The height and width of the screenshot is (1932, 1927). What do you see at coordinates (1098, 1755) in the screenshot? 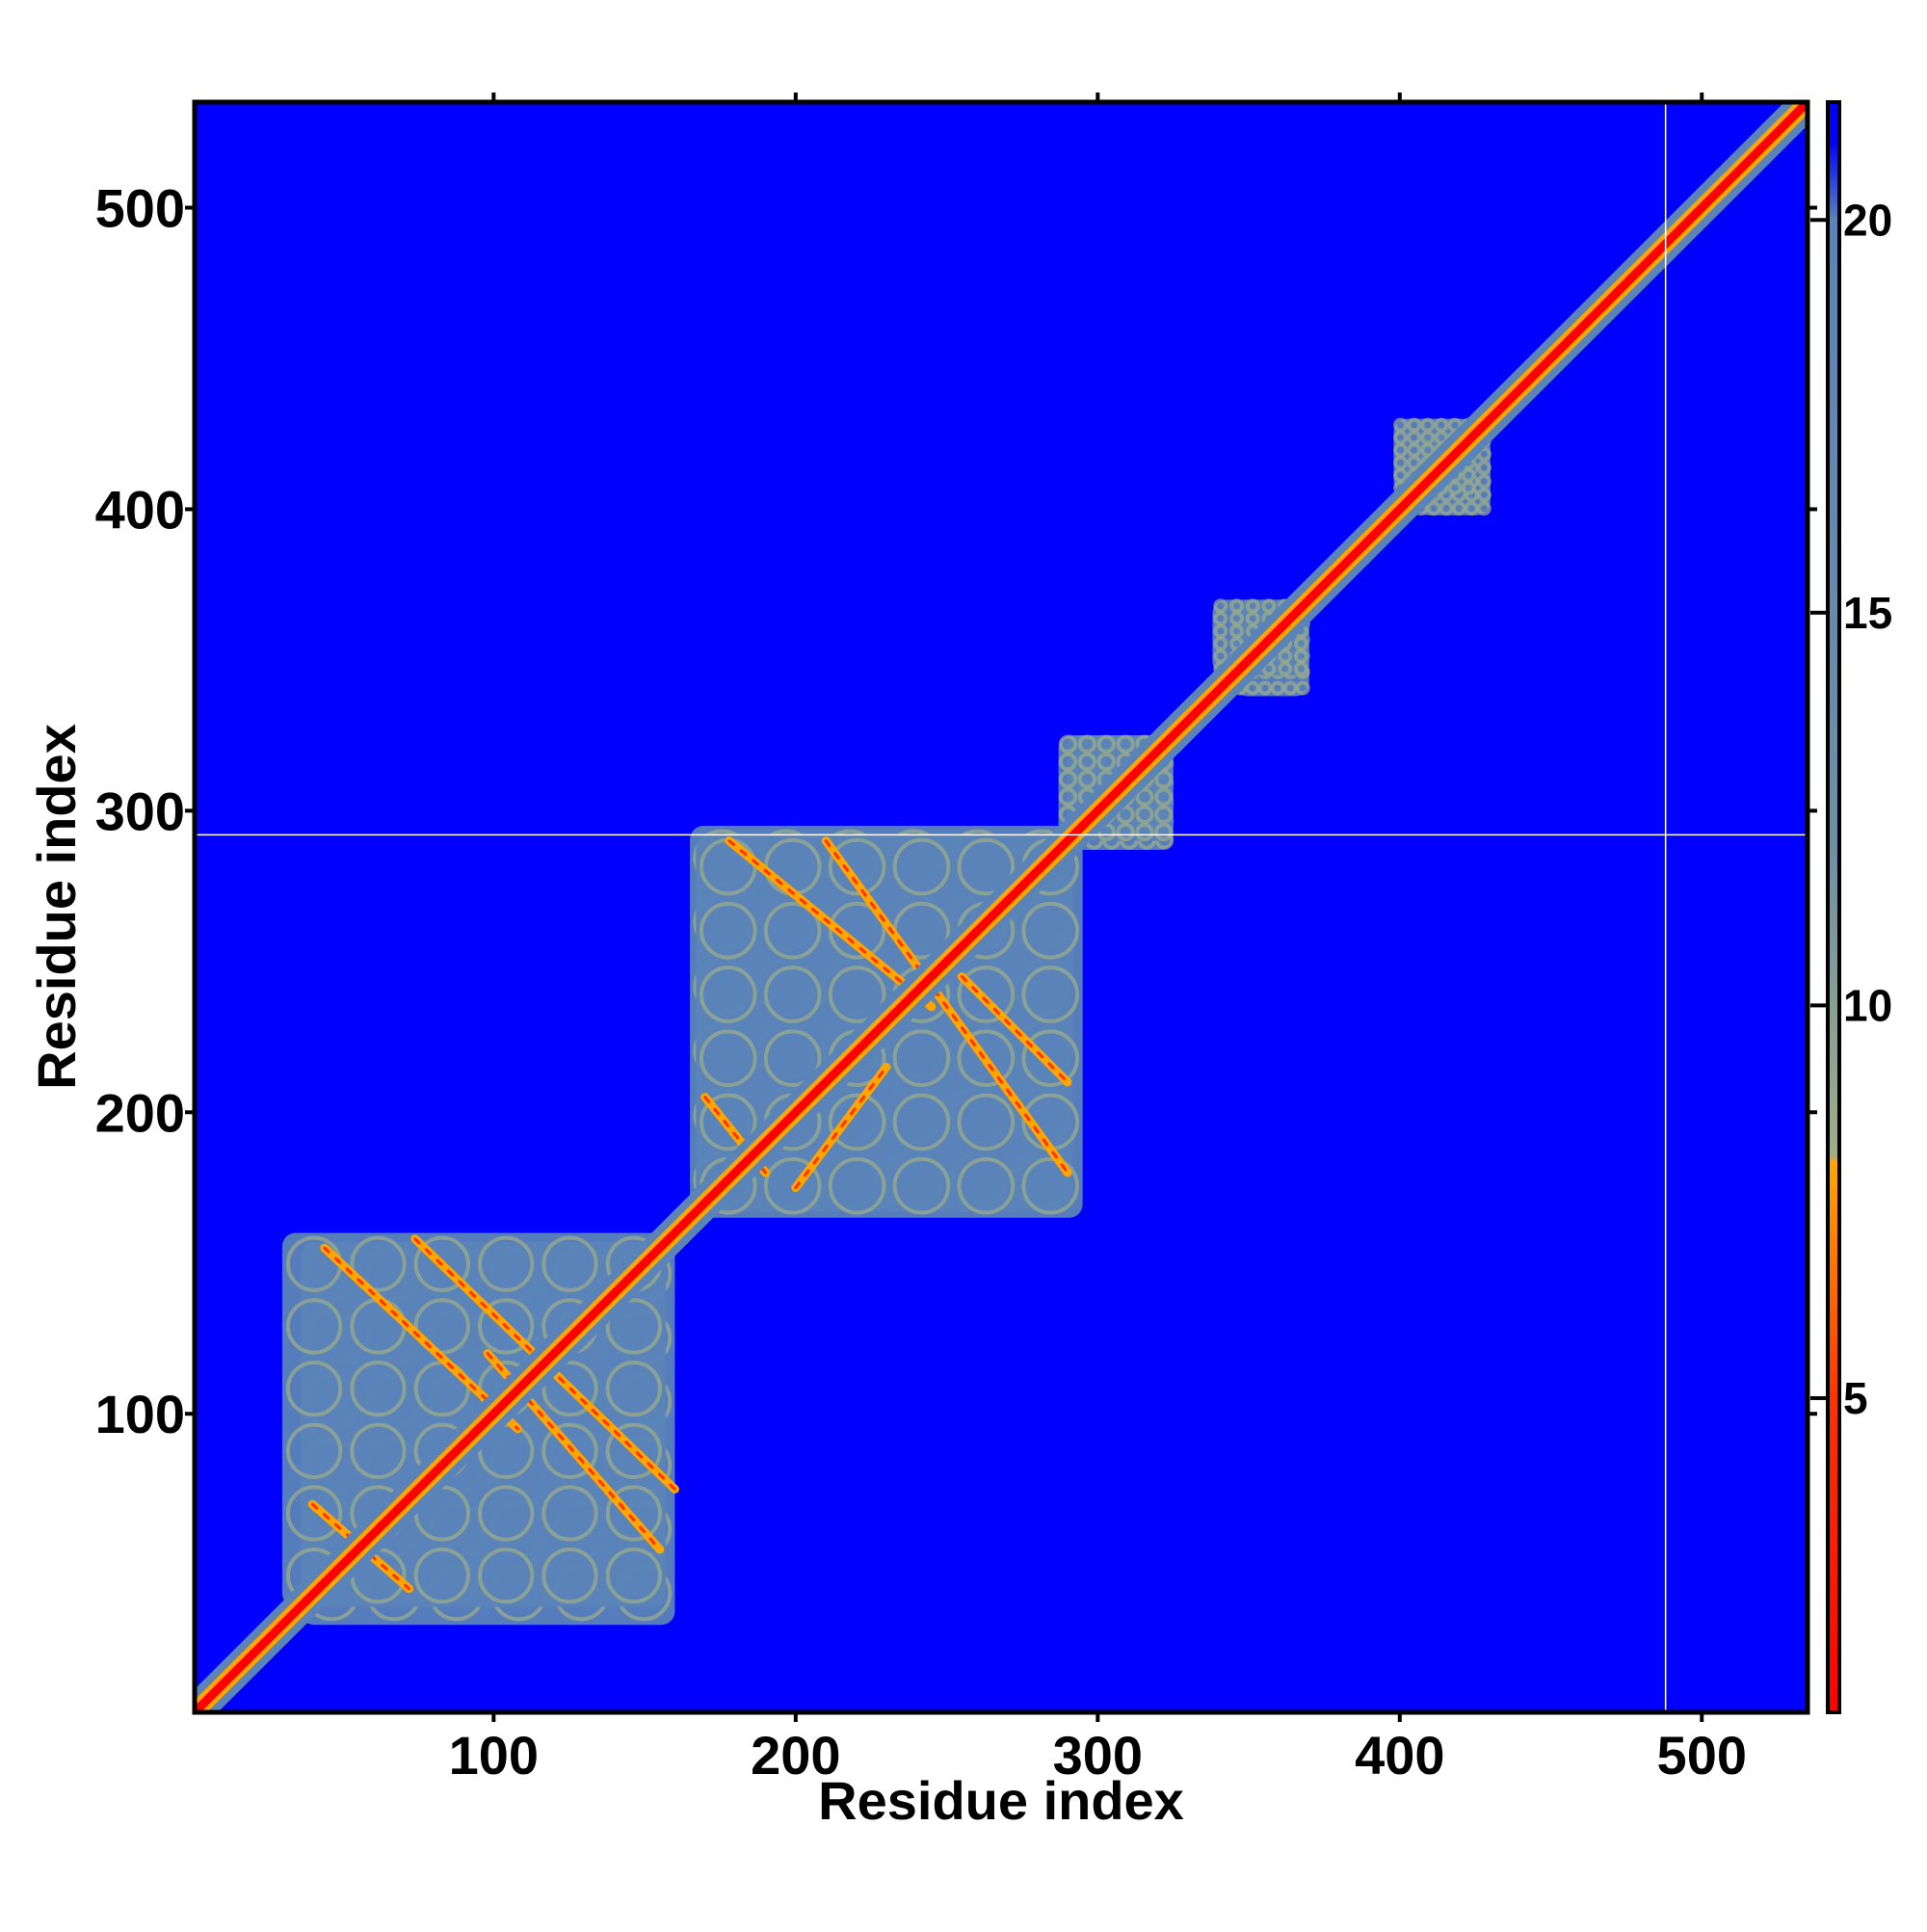
I see `x-tick-label: 300` at bounding box center [1098, 1755].